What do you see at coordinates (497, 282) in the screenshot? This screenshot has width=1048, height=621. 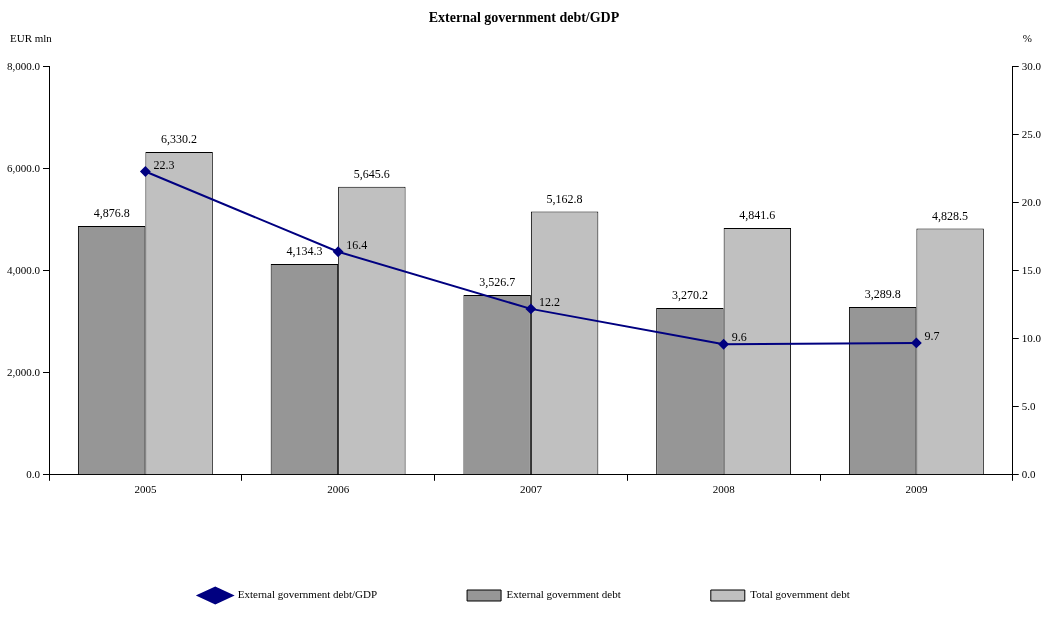 I see `data-label: 3,526.7` at bounding box center [497, 282].